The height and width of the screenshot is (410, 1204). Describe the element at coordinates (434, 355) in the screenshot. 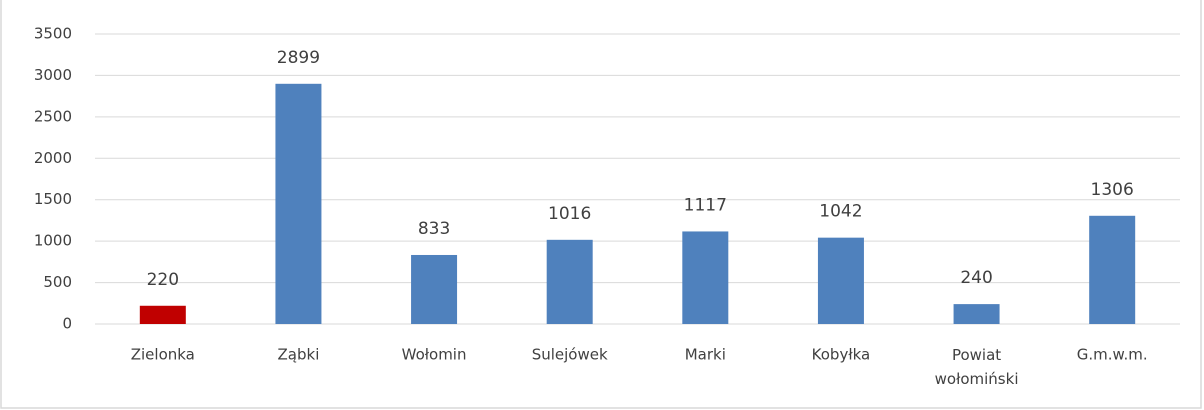

I see `x-tick-label: Wołomin` at that location.